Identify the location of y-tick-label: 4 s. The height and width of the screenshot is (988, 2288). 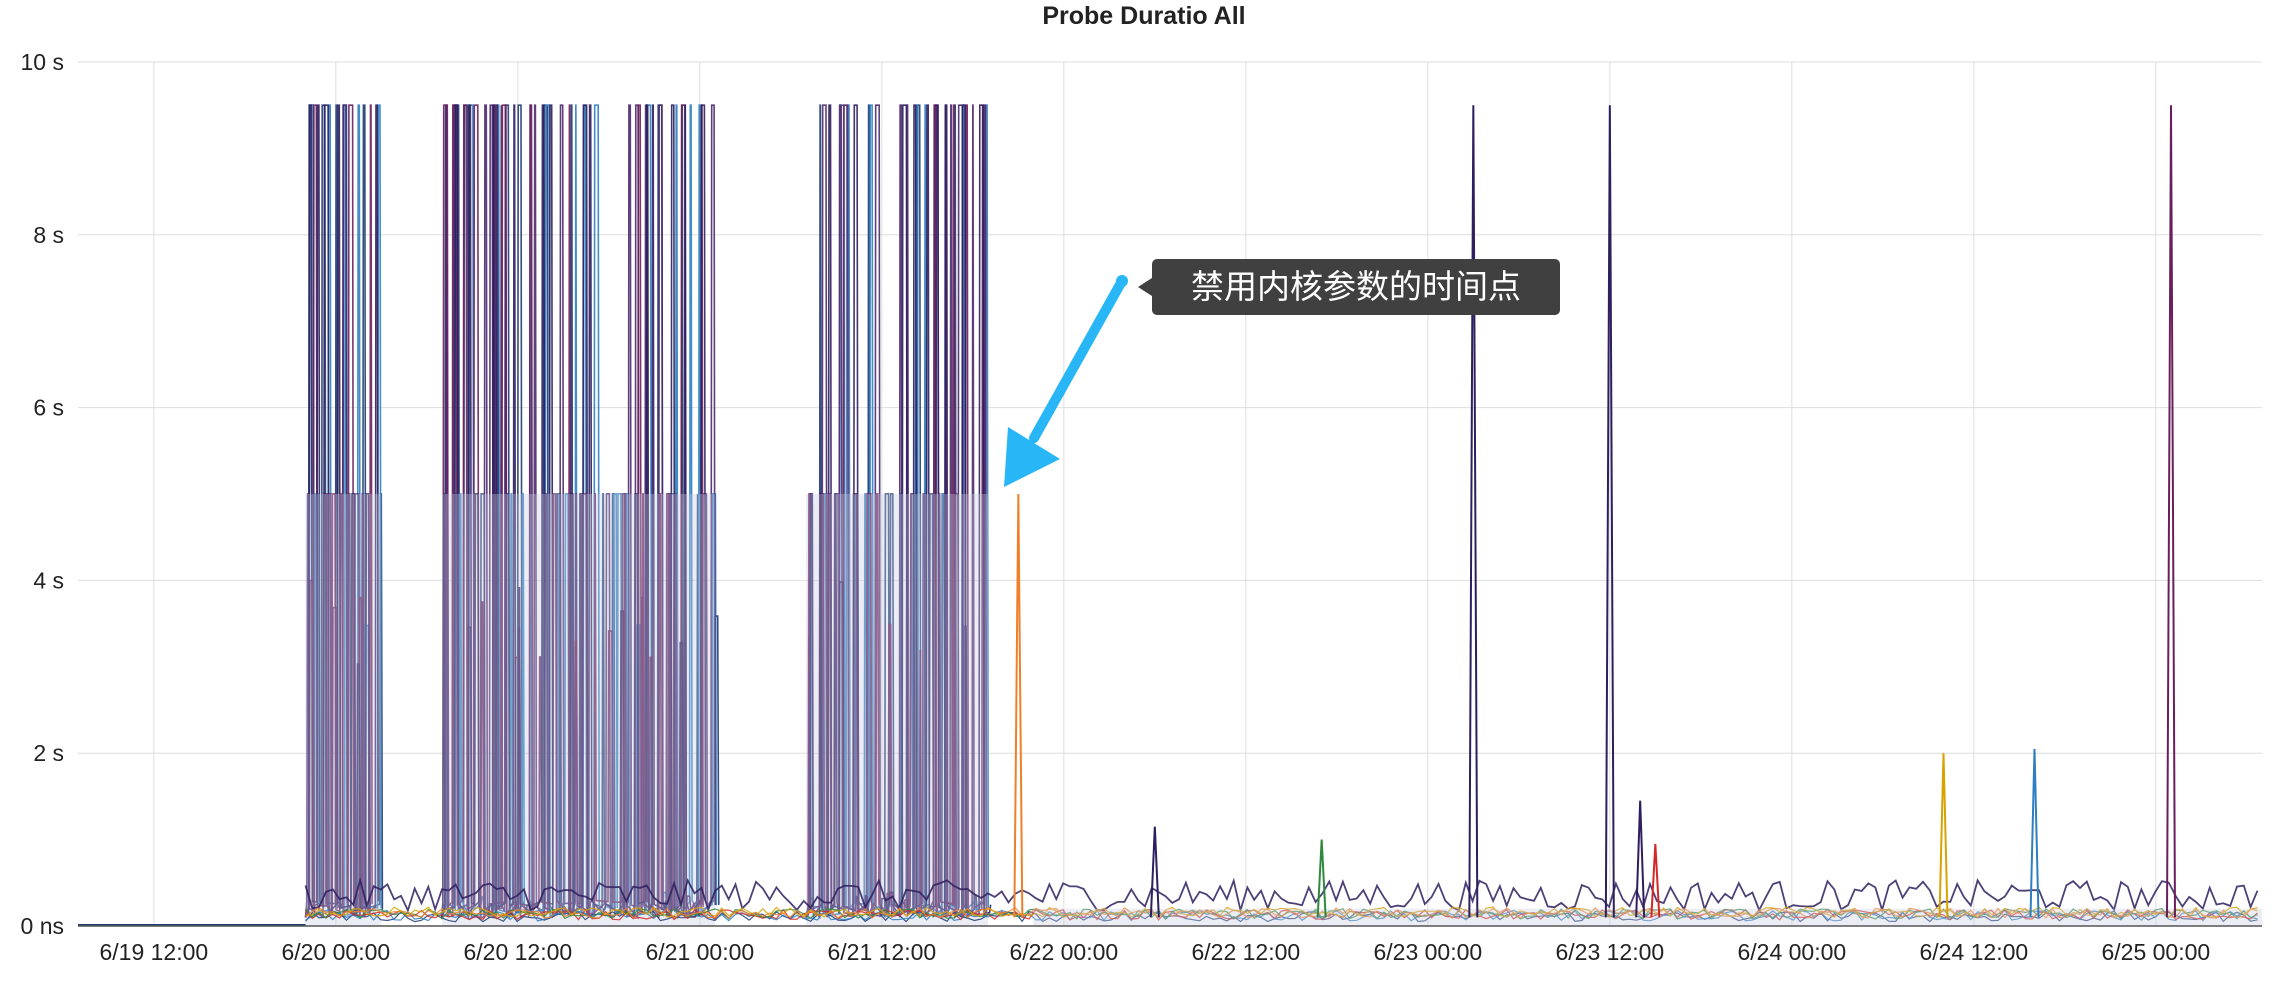
(48, 580).